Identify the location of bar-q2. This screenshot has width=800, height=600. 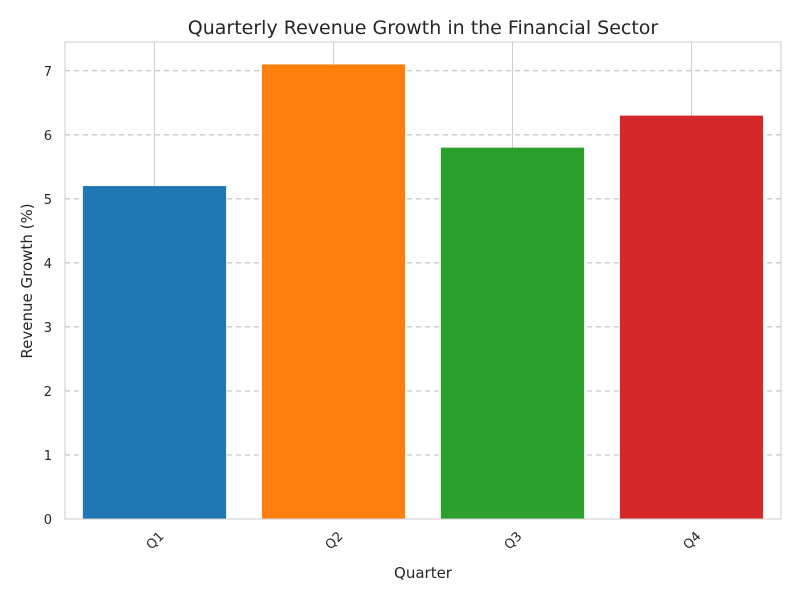
(333, 291).